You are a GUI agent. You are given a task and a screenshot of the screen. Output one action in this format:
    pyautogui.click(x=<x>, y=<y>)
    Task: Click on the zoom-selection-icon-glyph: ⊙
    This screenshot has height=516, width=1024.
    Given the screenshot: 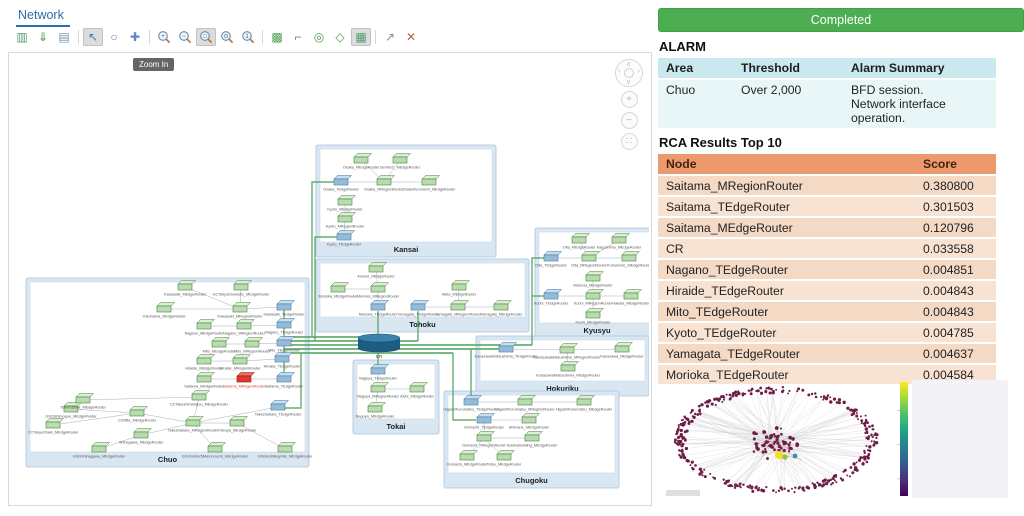 What is the action you would take?
    pyautogui.click(x=226, y=36)
    